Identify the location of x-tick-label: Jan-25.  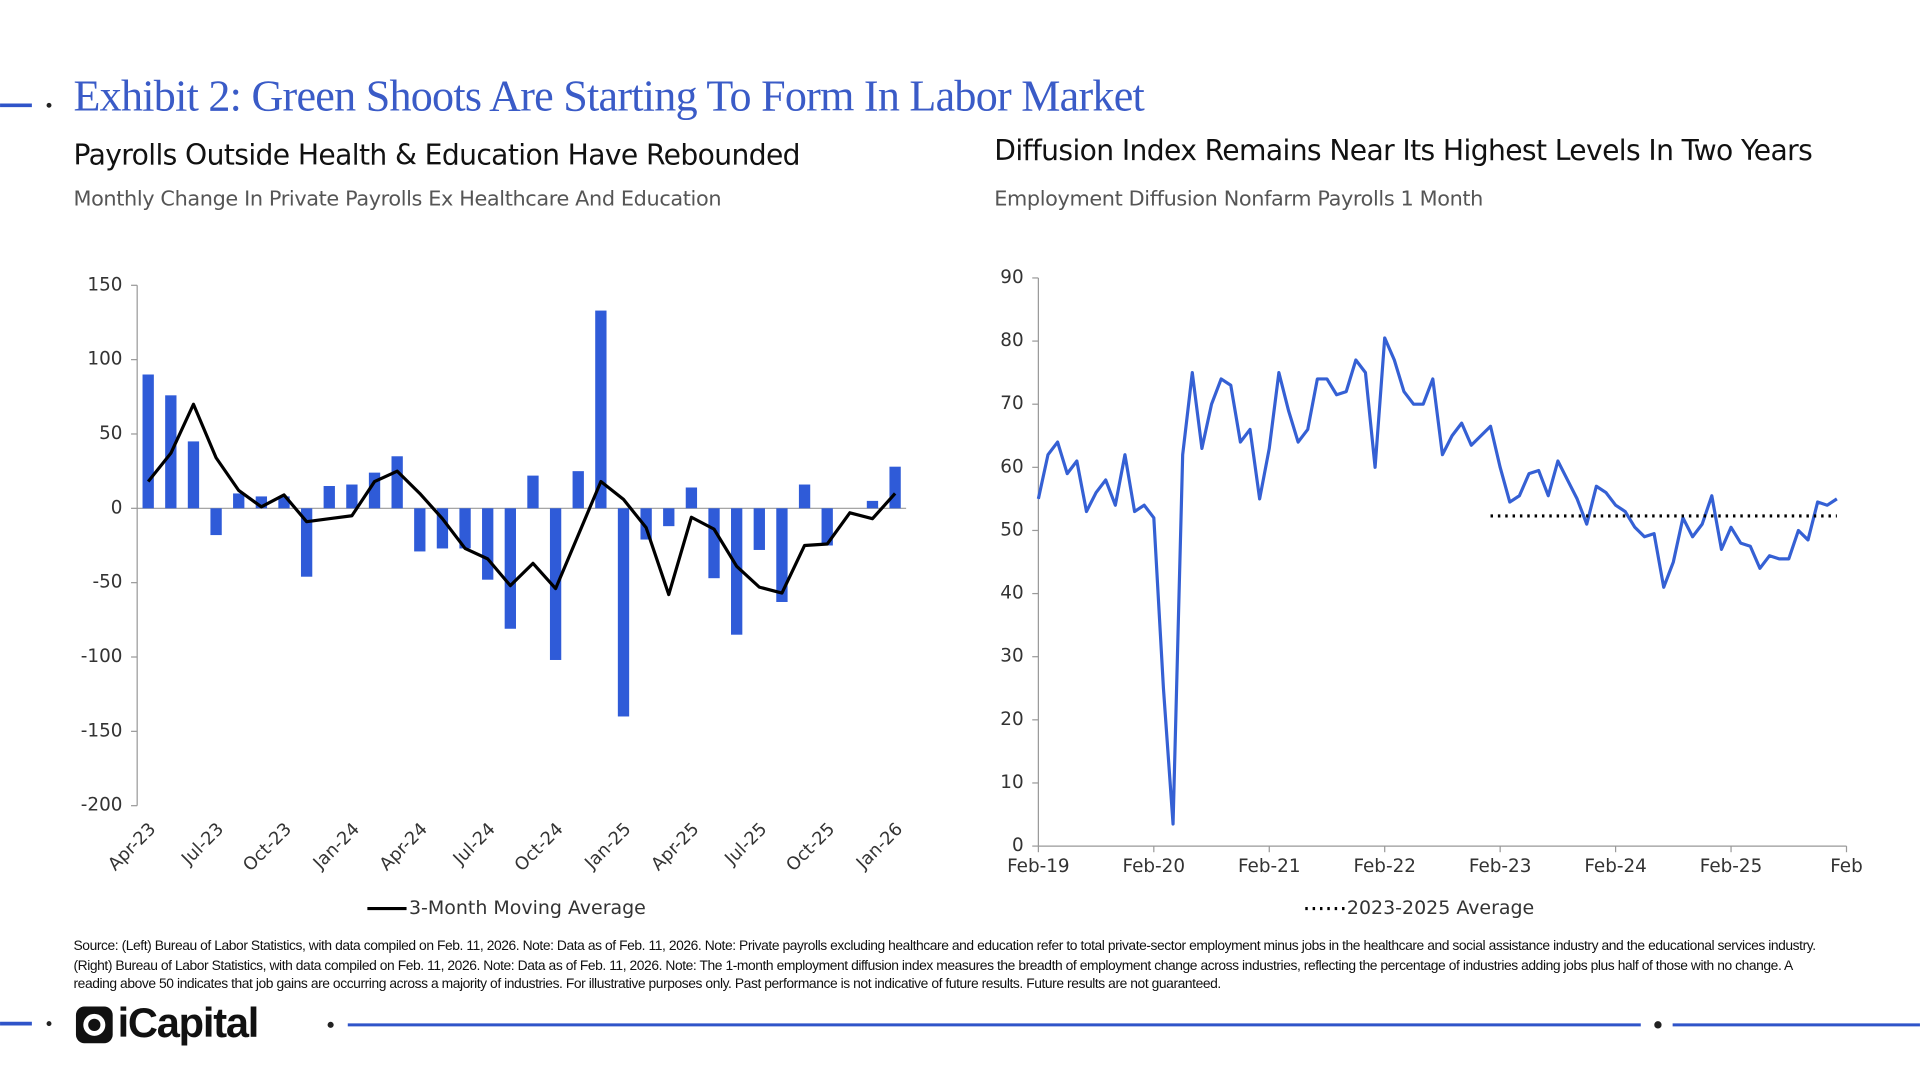
(608, 846).